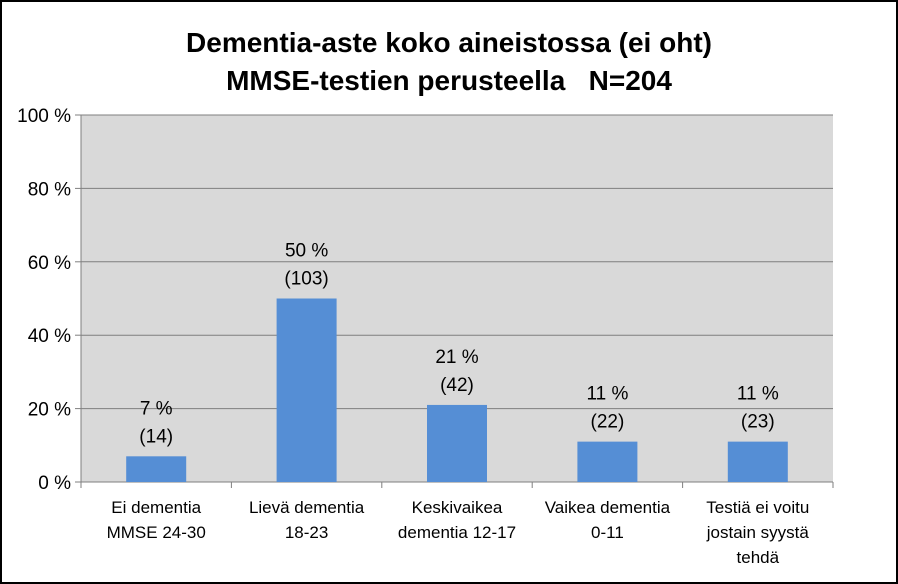 The image size is (898, 584). What do you see at coordinates (757, 507) in the screenshot?
I see `x-tick-label: Testiä ei voitu` at bounding box center [757, 507].